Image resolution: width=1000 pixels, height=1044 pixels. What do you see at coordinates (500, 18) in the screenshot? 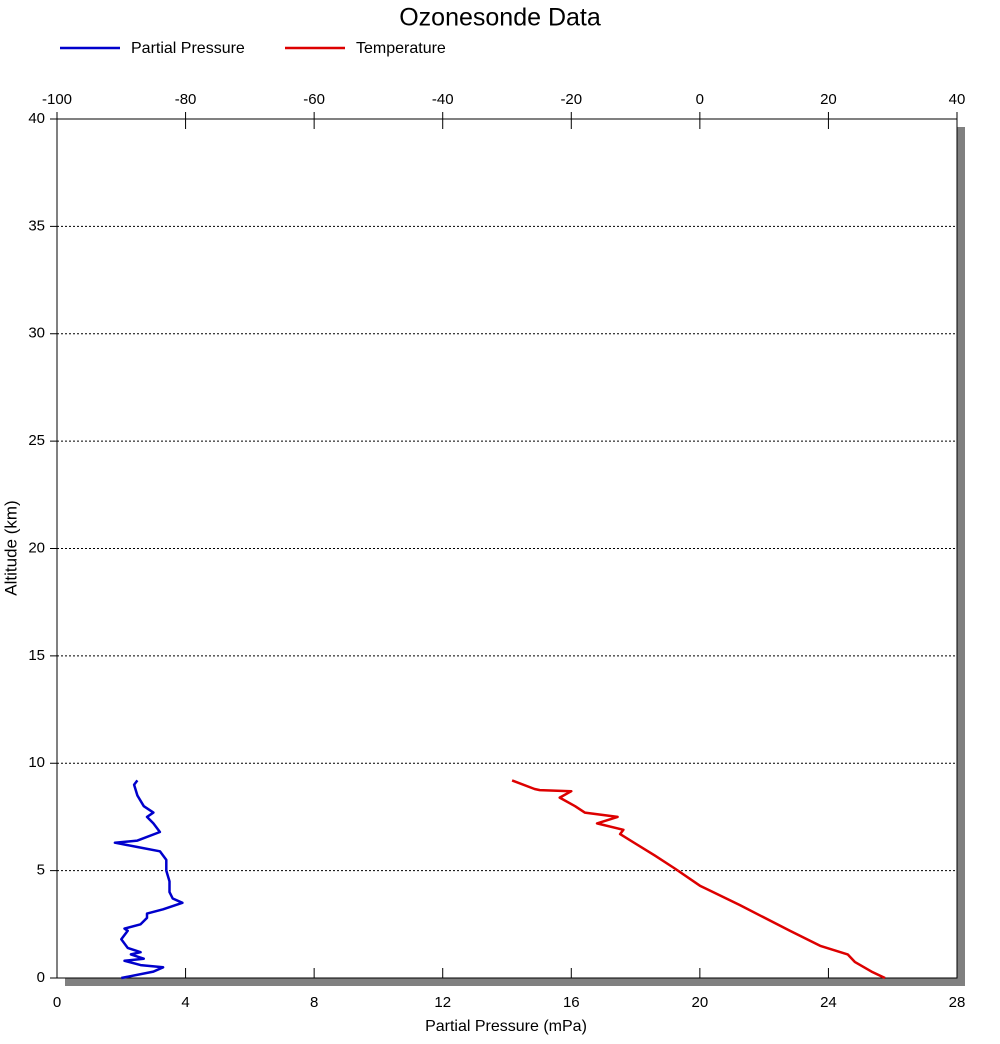
I see `chart-title: Ozonesonde Data` at bounding box center [500, 18].